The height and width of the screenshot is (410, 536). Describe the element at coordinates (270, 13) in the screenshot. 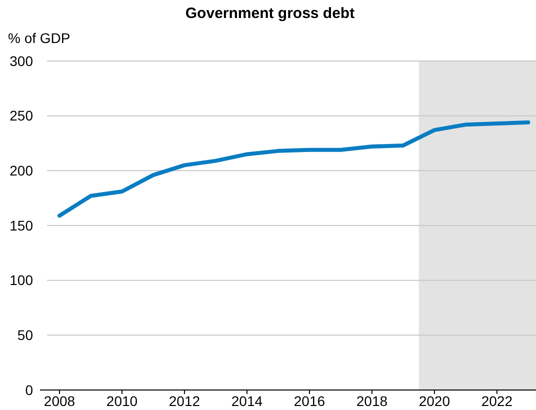

I see `chart-title: Government gross debt` at that location.